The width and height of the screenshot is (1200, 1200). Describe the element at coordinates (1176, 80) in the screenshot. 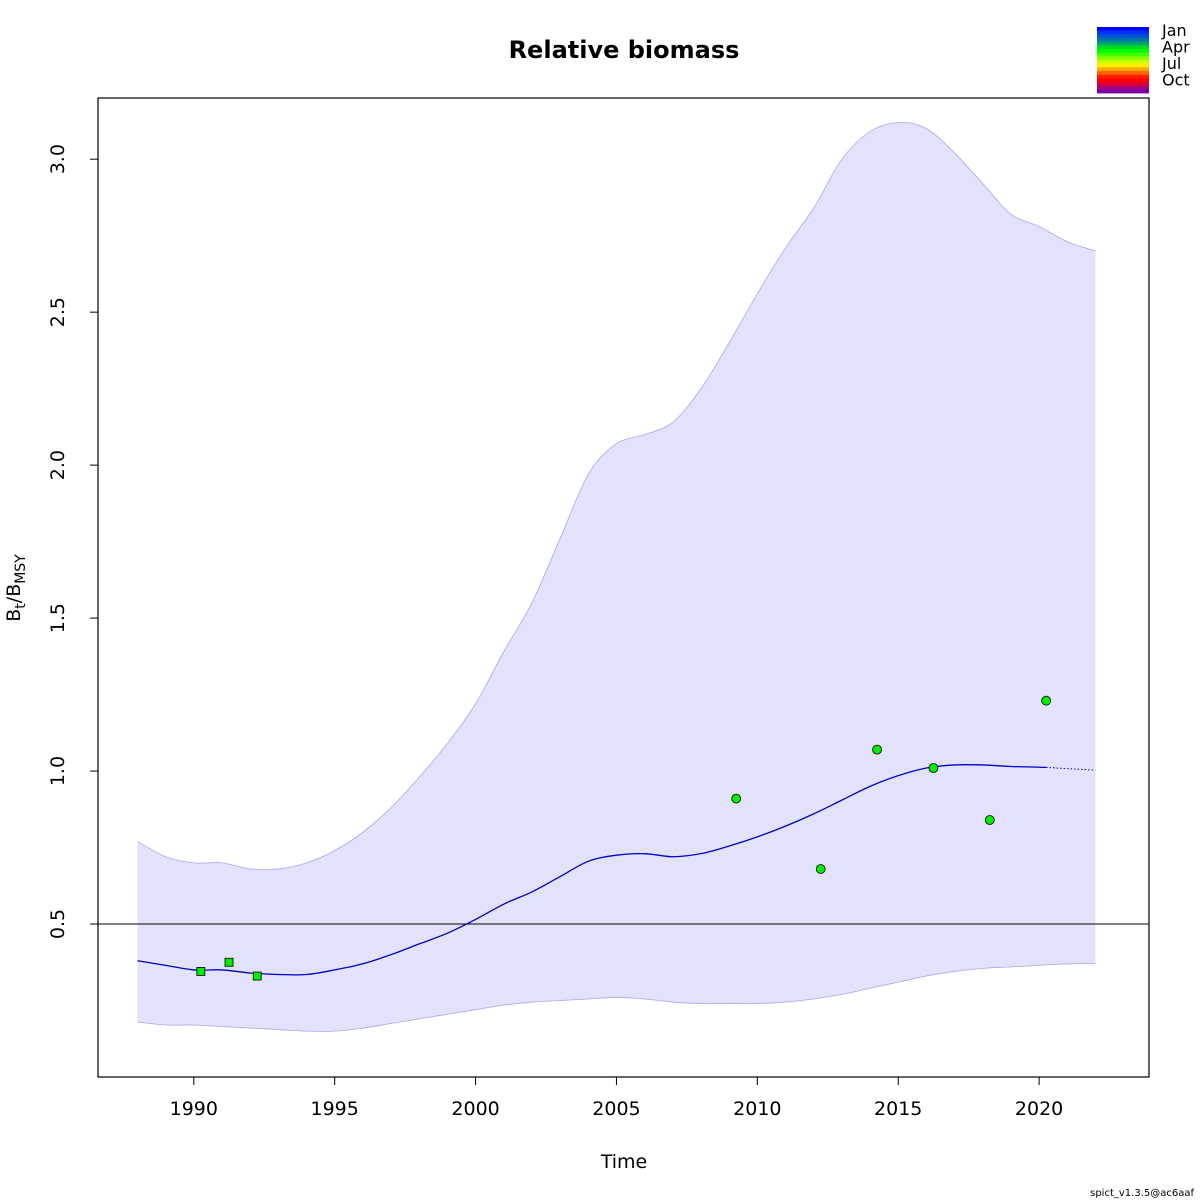

I see `legend-label-oct: Oct` at that location.